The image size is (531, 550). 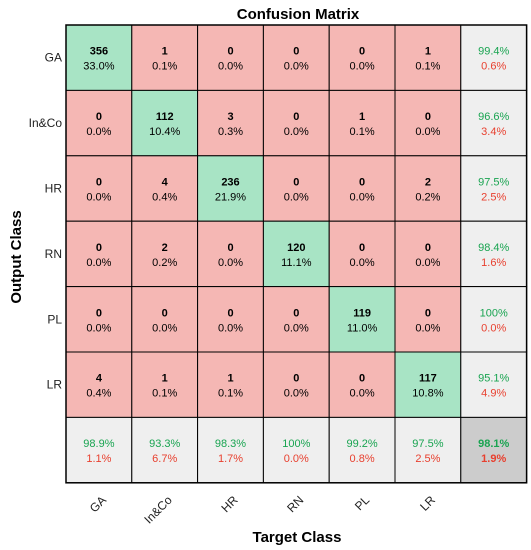 What do you see at coordinates (99, 384) in the screenshot?
I see `cell-lr-ga-box` at bounding box center [99, 384].